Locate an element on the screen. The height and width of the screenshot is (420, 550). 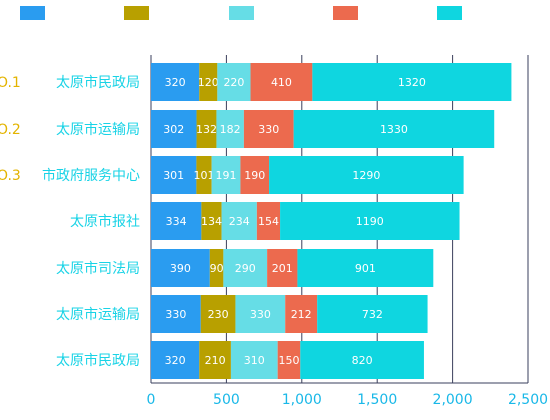
data-label-r3-s2: 101 is located at coordinates (204, 175).